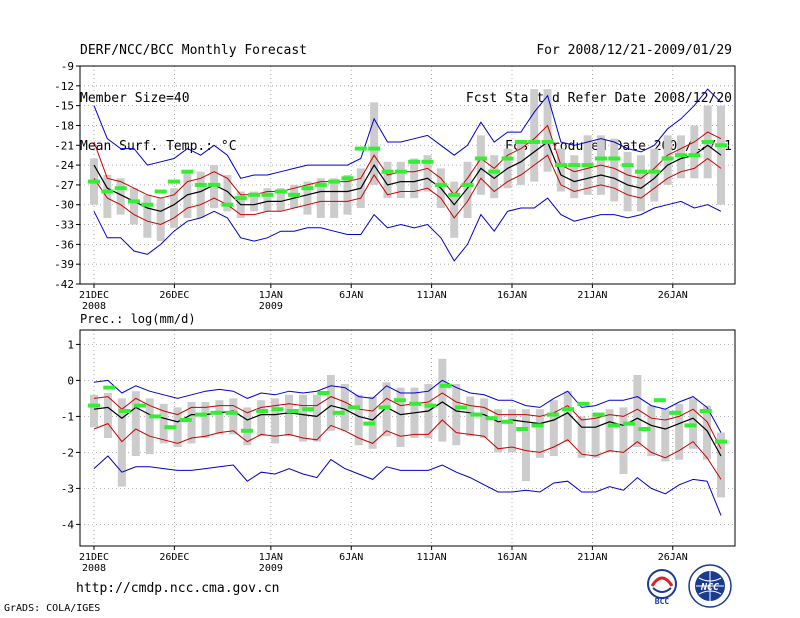  I want to click on precipitation-xtick-label: 21JAN, so click(592, 557).